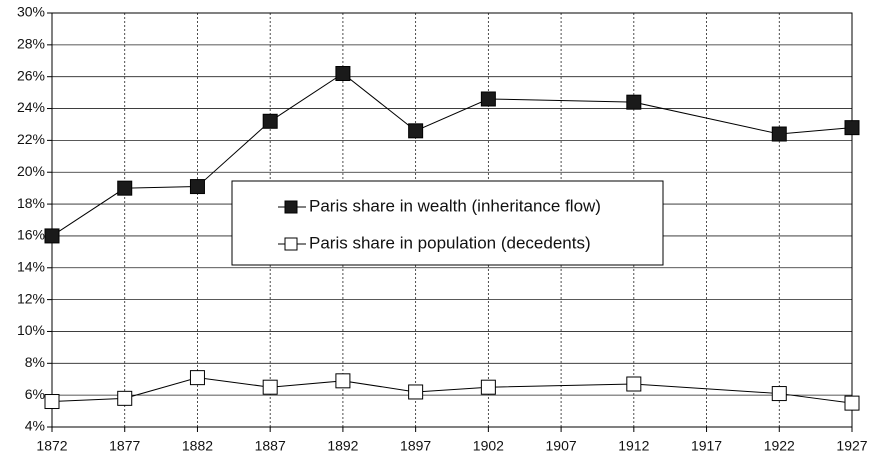  I want to click on y-tick-label: 10%, so click(31, 330).